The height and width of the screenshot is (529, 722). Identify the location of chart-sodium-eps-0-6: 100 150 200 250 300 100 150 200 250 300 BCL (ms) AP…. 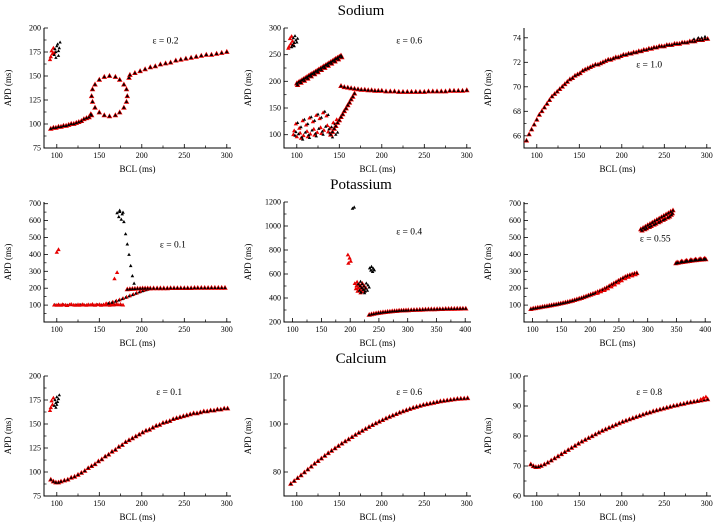
(360, 98).